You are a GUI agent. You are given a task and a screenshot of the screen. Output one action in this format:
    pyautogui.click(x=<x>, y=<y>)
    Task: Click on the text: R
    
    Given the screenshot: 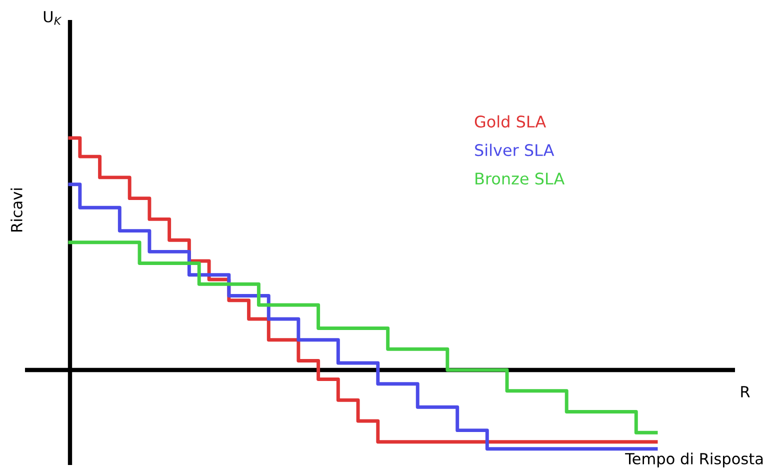 What is the action you would take?
    pyautogui.click(x=745, y=392)
    